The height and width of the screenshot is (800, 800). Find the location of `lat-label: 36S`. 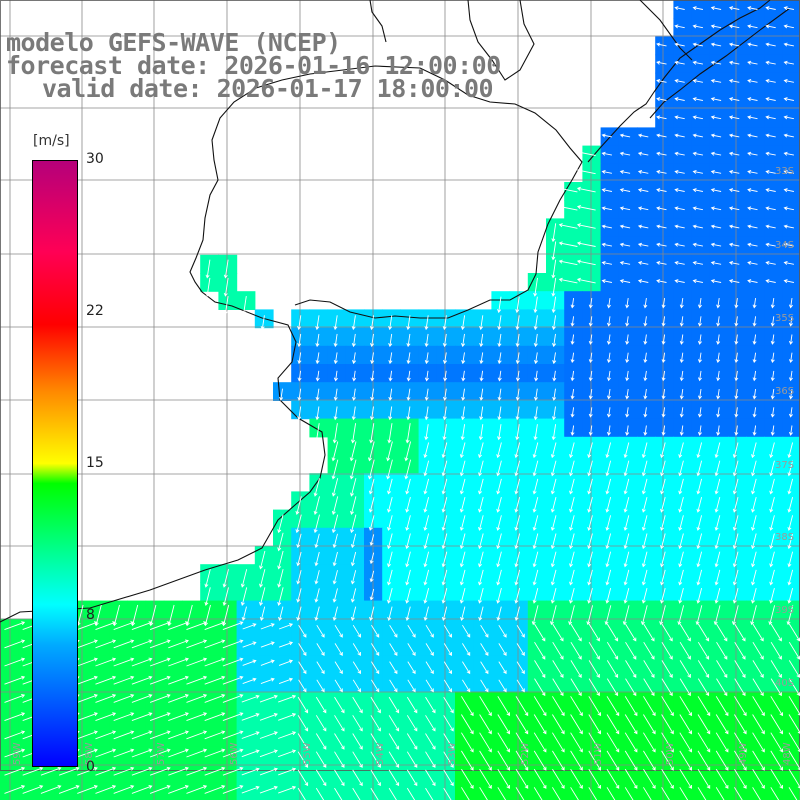

lat-label: 36S is located at coordinates (784, 391).